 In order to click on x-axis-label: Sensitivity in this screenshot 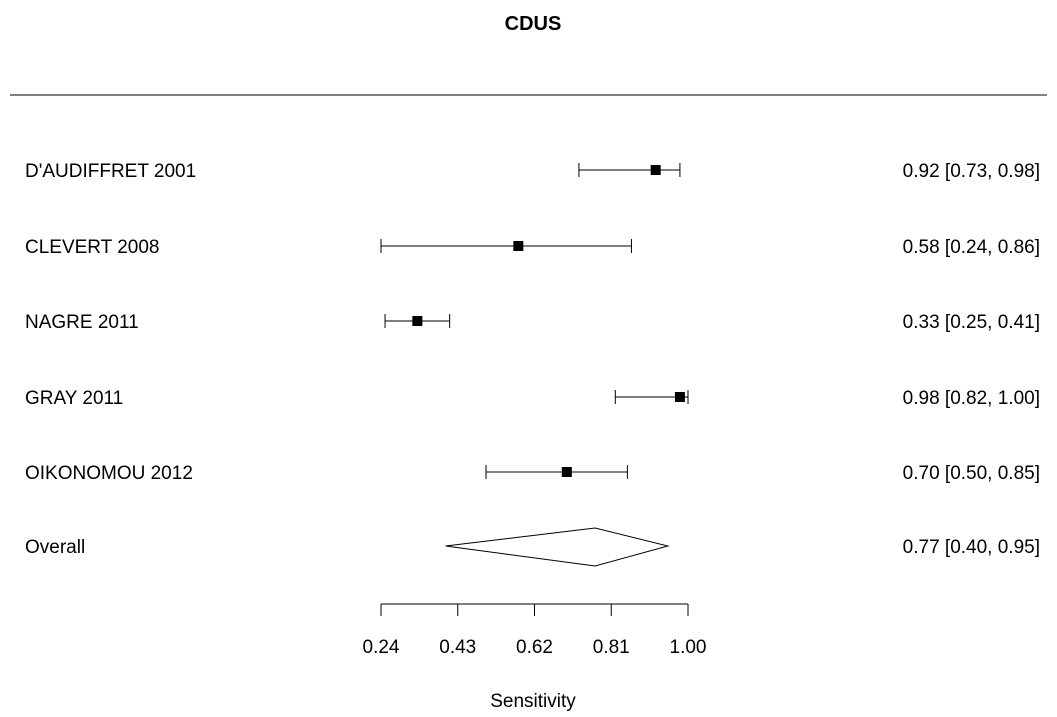, I will do `click(533, 701)`.